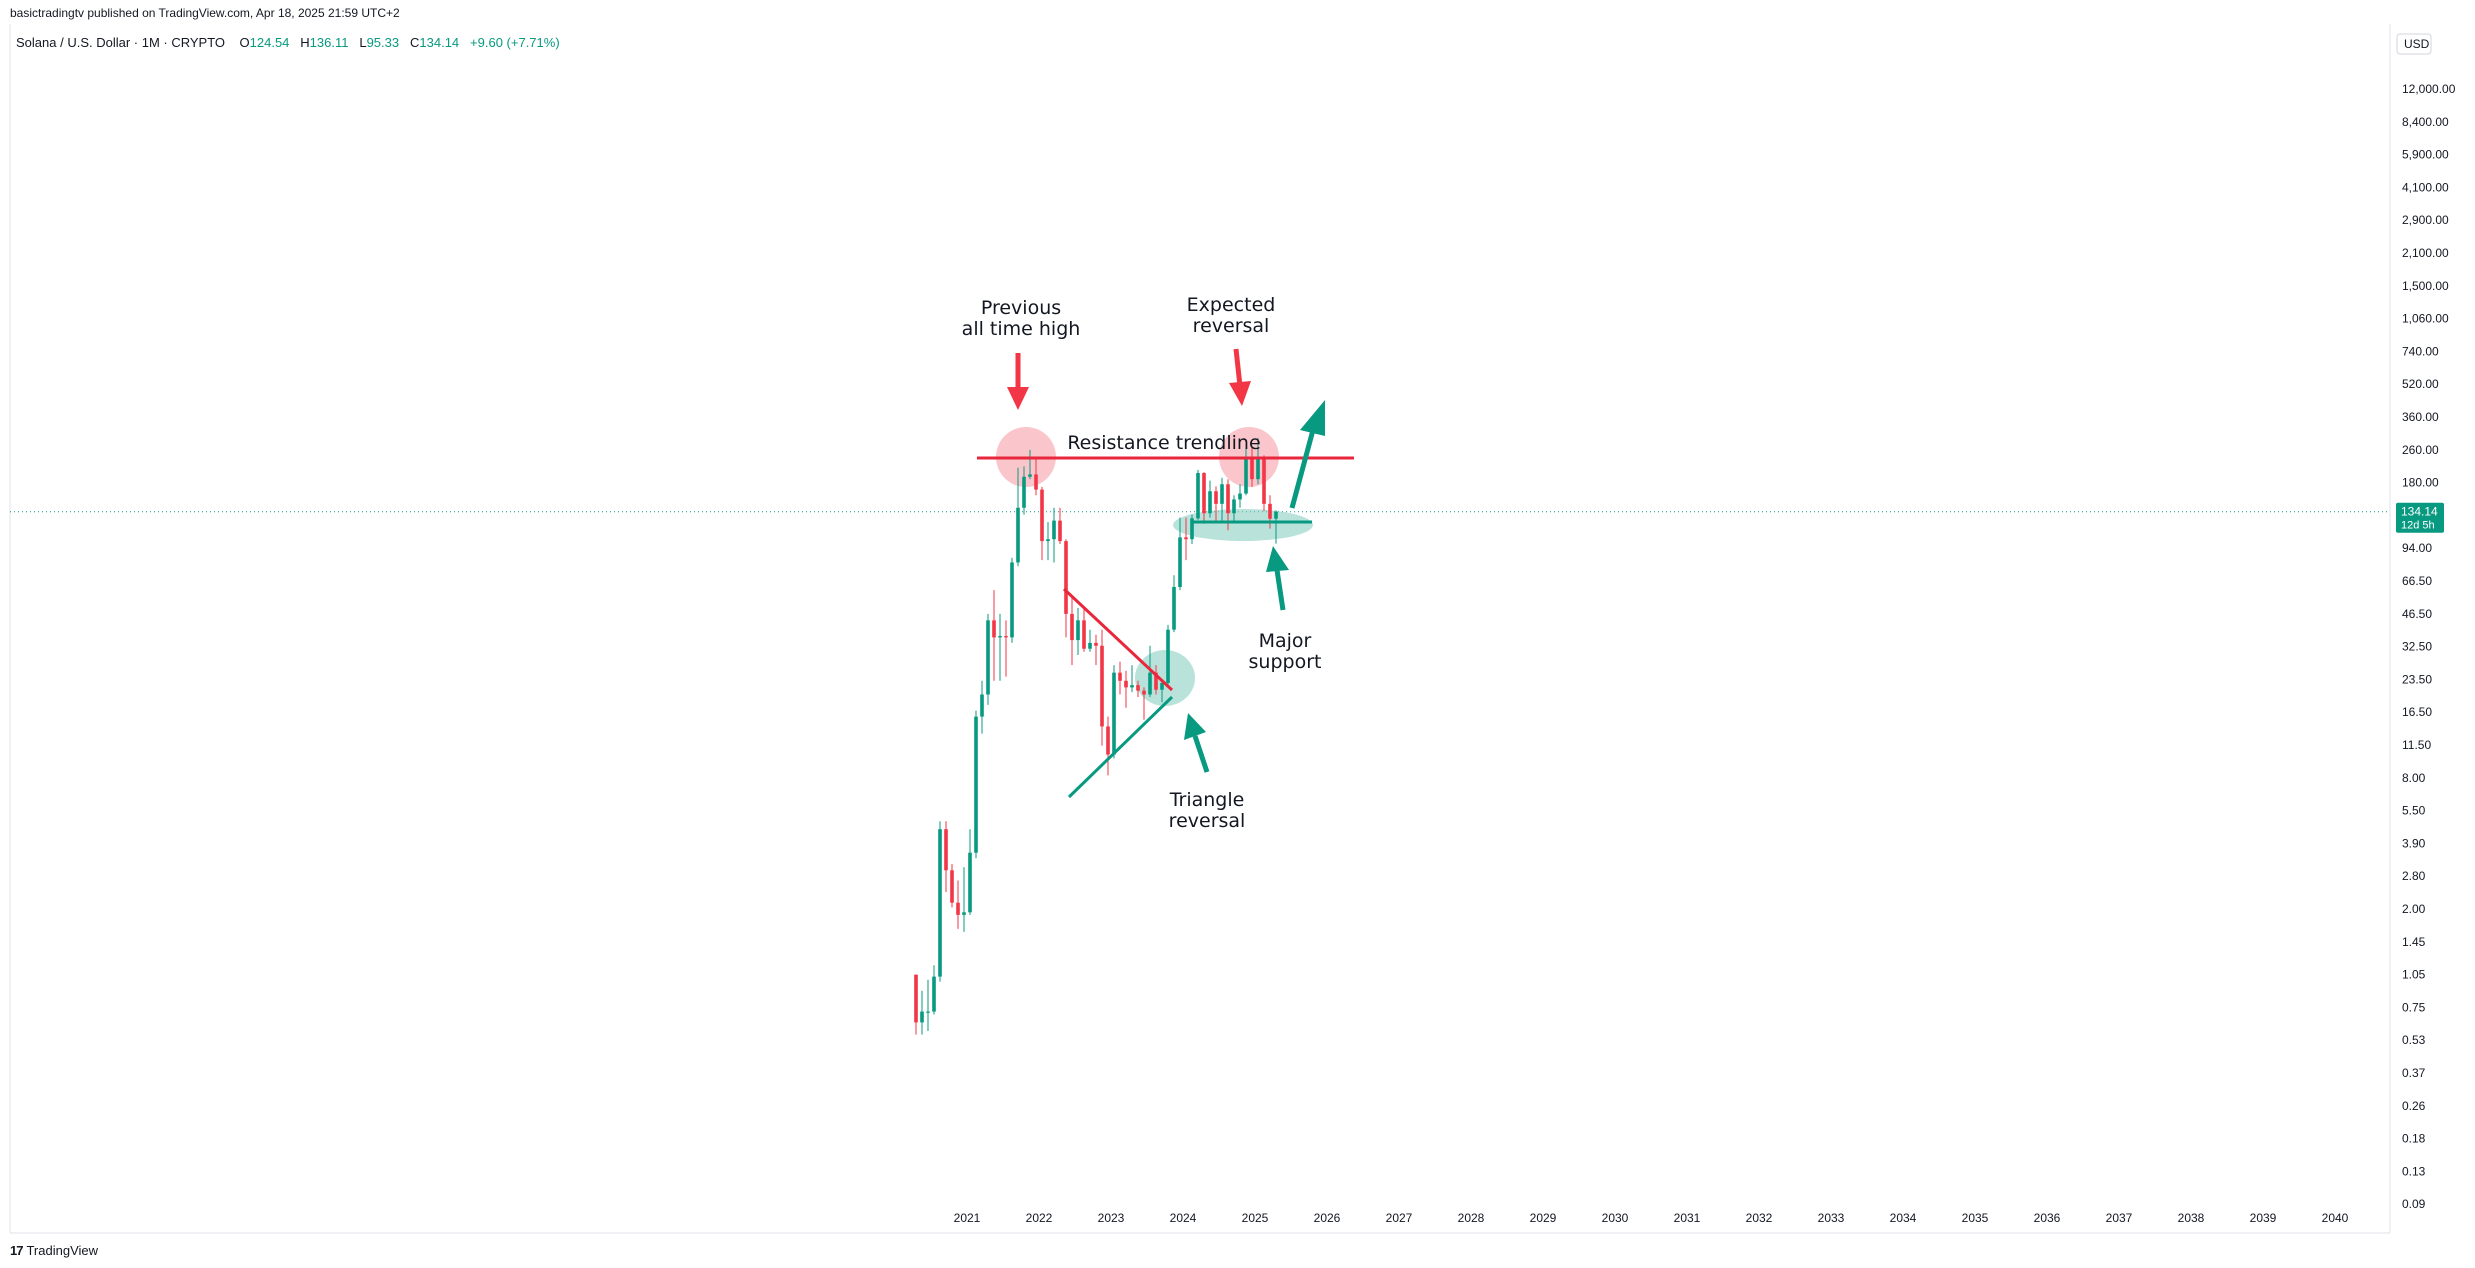 Image resolution: width=2475 pixels, height=1268 pixels. What do you see at coordinates (2417, 44) in the screenshot?
I see `currency-label: USD` at bounding box center [2417, 44].